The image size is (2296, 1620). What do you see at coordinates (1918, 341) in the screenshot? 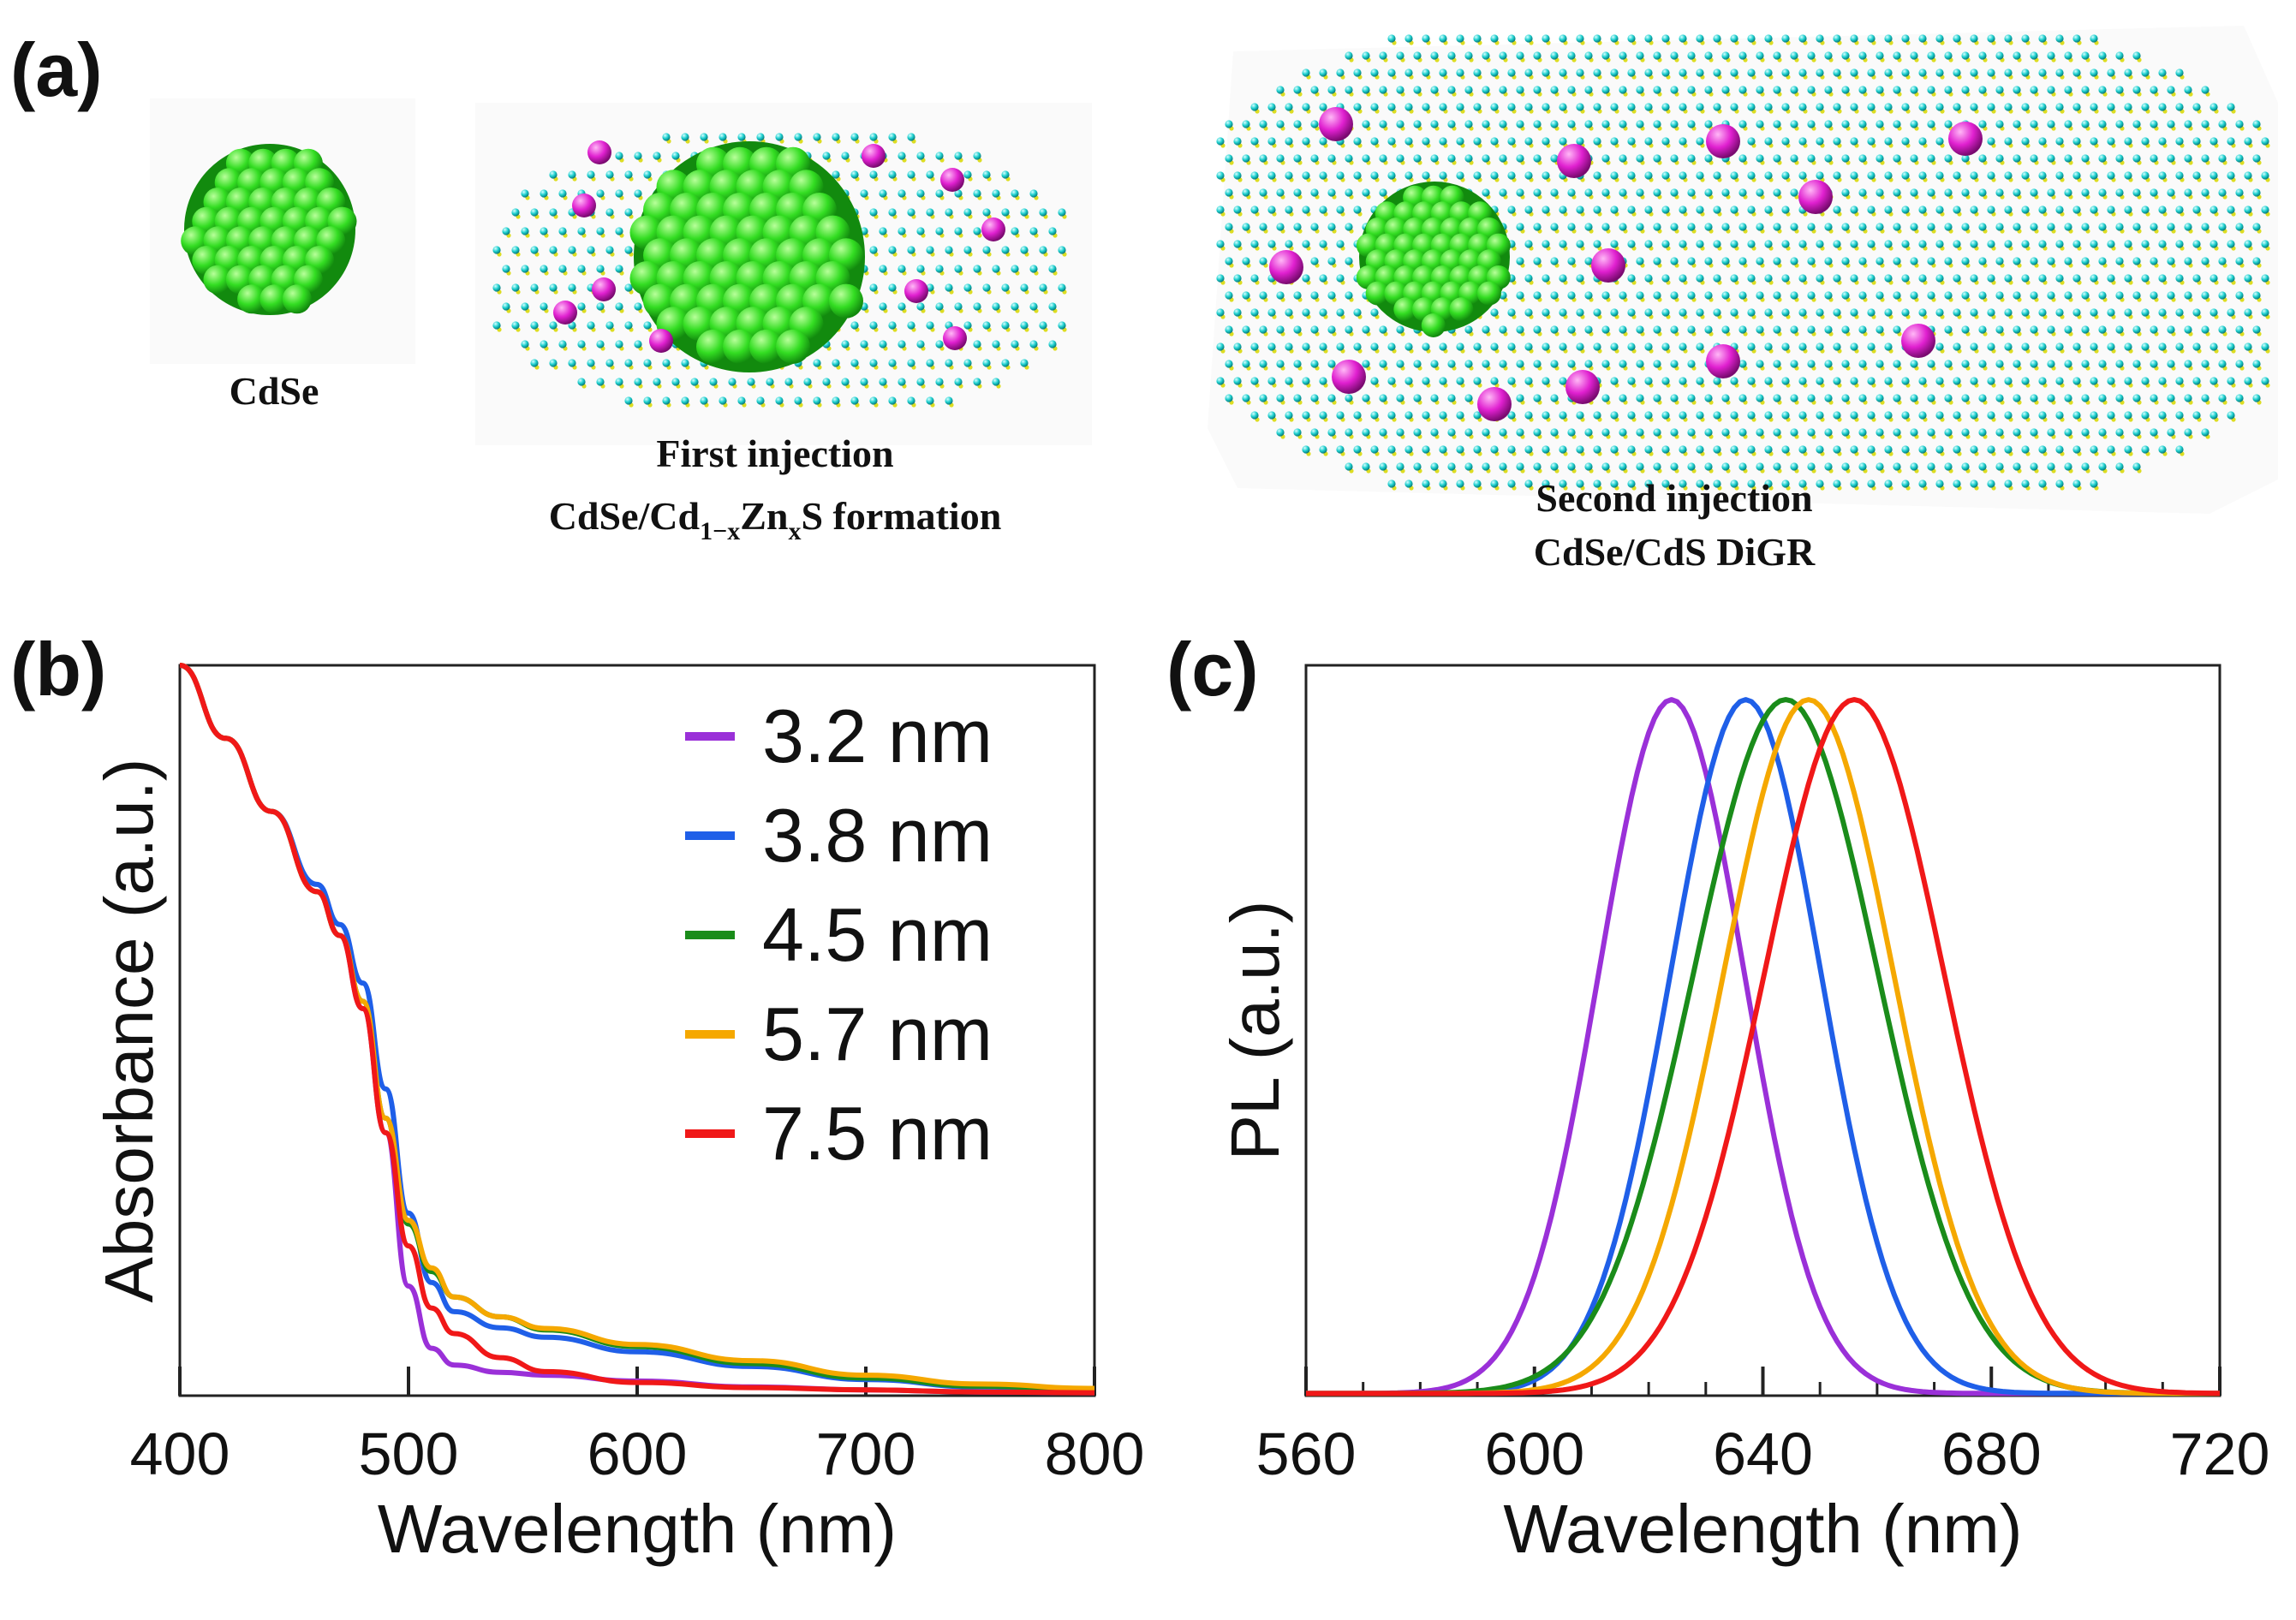
I see `zn-dopant` at bounding box center [1918, 341].